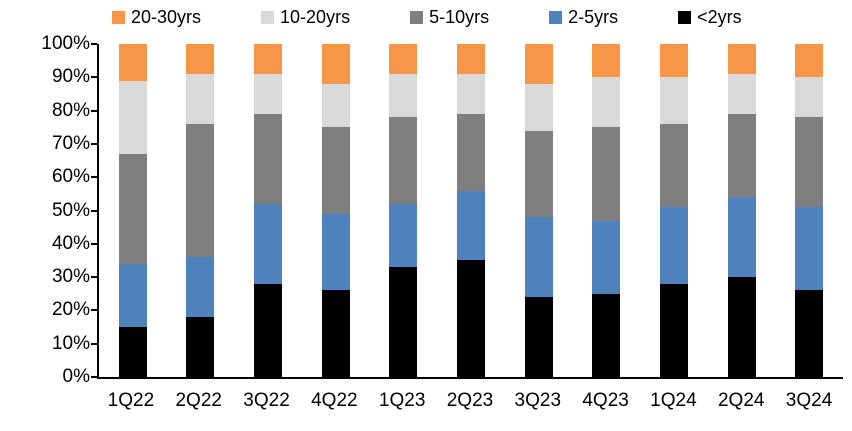 This screenshot has width=852, height=431. I want to click on x-tick-label-2q22: 2Q22, so click(198, 400).